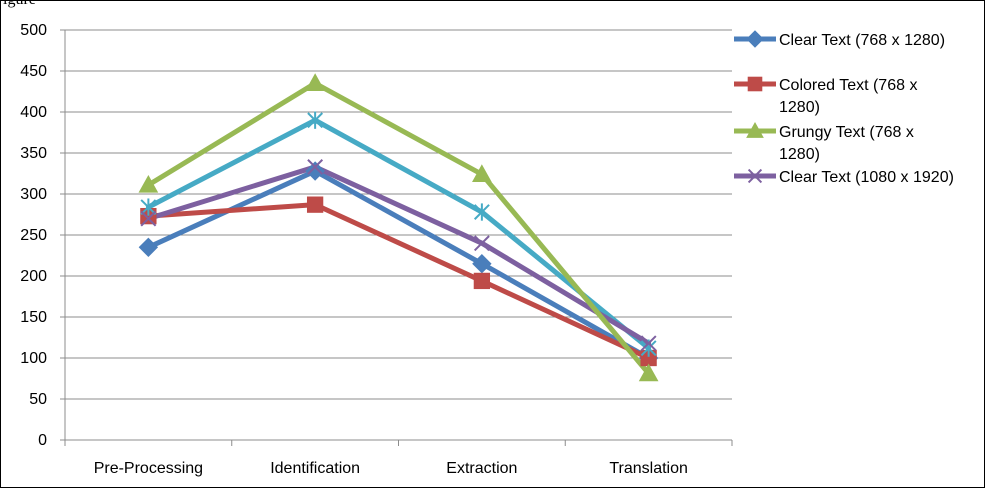 This screenshot has height=489, width=985. I want to click on x-tick-label: Translation, so click(648, 468).